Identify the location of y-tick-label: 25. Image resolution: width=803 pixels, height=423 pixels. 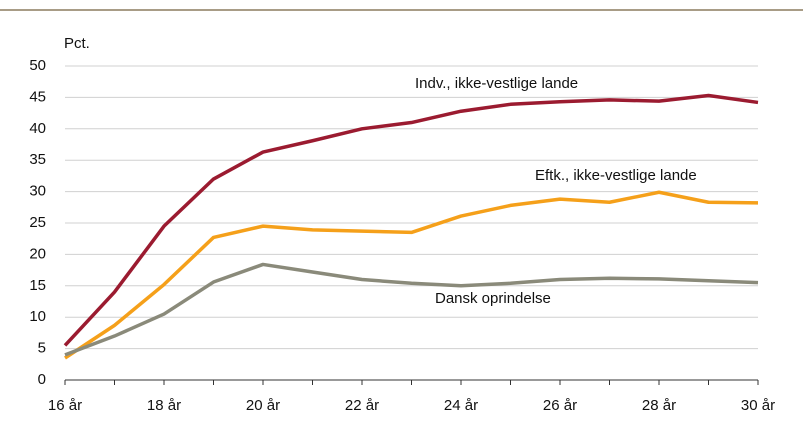
(37, 222).